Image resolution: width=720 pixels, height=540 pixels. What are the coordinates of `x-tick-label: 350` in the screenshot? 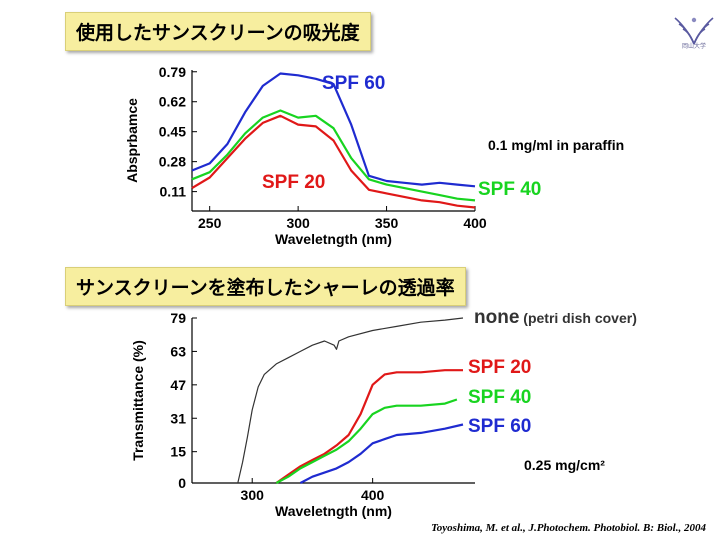 It's located at (387, 223).